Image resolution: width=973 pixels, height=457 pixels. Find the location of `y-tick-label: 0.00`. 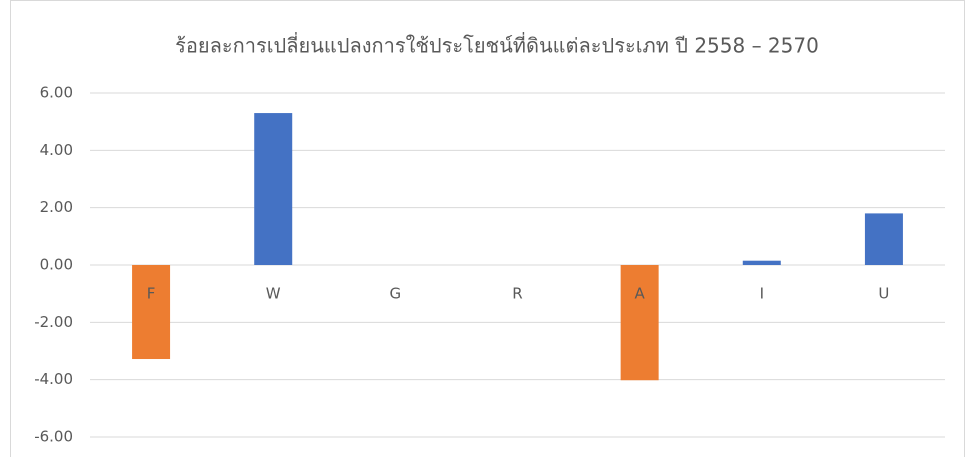

y-tick-label: 0.00 is located at coordinates (56, 265).